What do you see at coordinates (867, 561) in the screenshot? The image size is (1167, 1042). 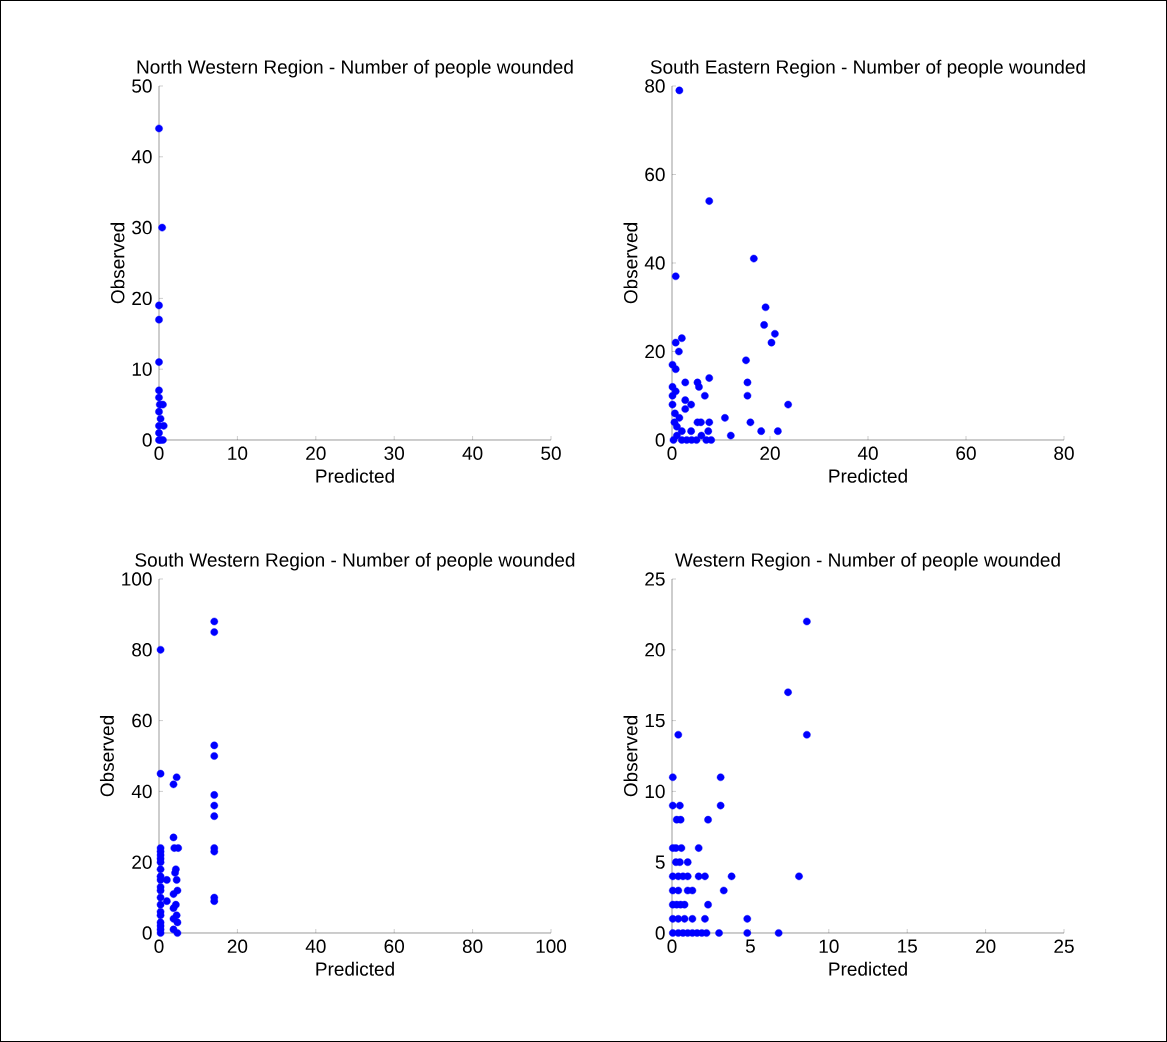 I see `chart-title: Western Region - Number of people wounded` at bounding box center [867, 561].